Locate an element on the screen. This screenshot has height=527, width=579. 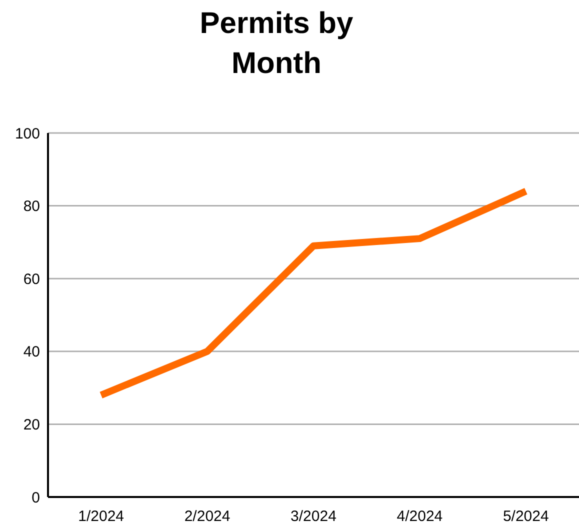
x-tick-label: 5/2024 is located at coordinates (525, 516).